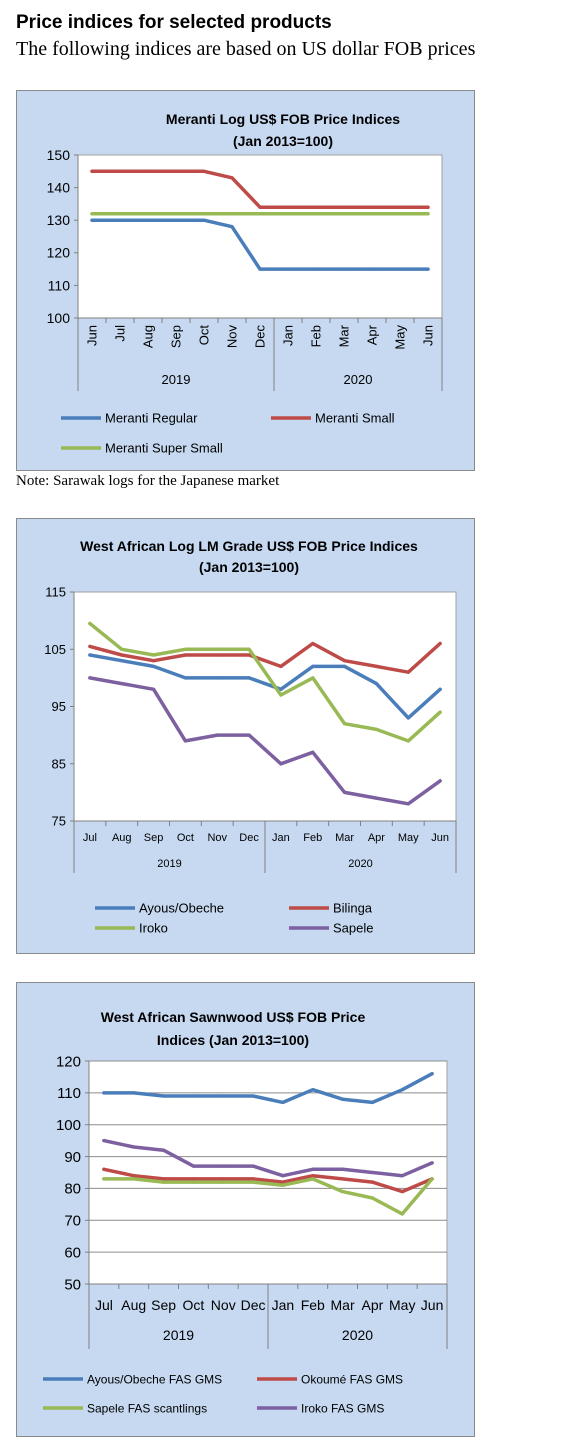 This screenshot has height=1454, width=561. Describe the element at coordinates (69, 1093) in the screenshot. I see `y-tick-label: 110` at that location.